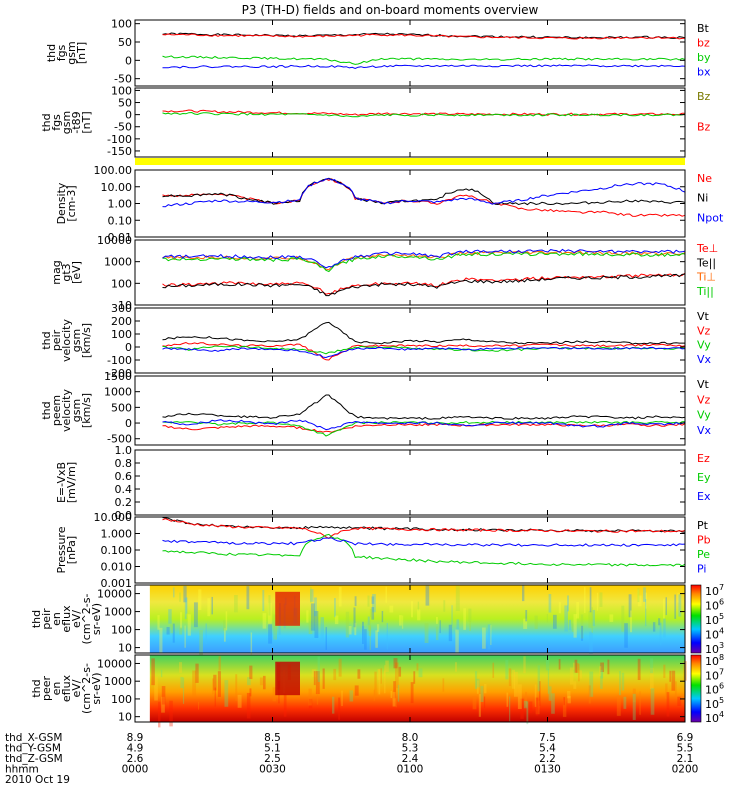 The image size is (750, 800). Describe the element at coordinates (119, 360) in the screenshot. I see `y-tick-label: -100` at that location.